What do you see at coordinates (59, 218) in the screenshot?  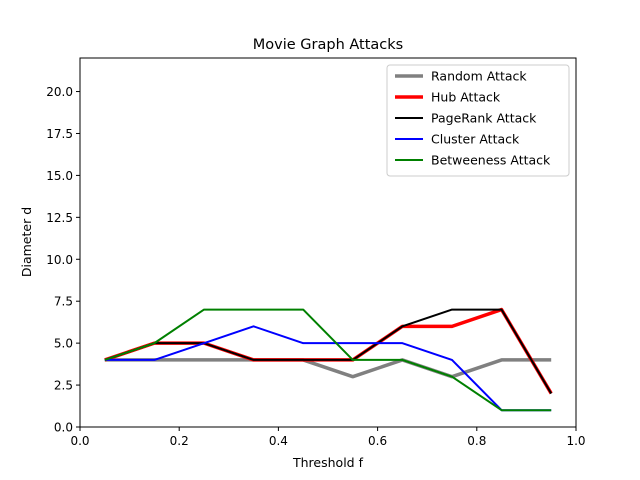 I see `y-tick-label: 12.5` at bounding box center [59, 218].